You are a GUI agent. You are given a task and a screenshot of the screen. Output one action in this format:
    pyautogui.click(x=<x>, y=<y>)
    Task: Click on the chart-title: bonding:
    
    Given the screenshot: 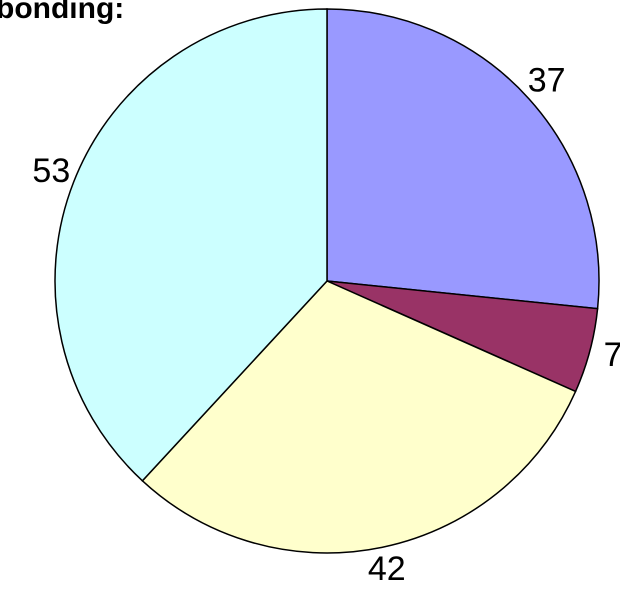 What is the action you would take?
    pyautogui.click(x=62, y=12)
    